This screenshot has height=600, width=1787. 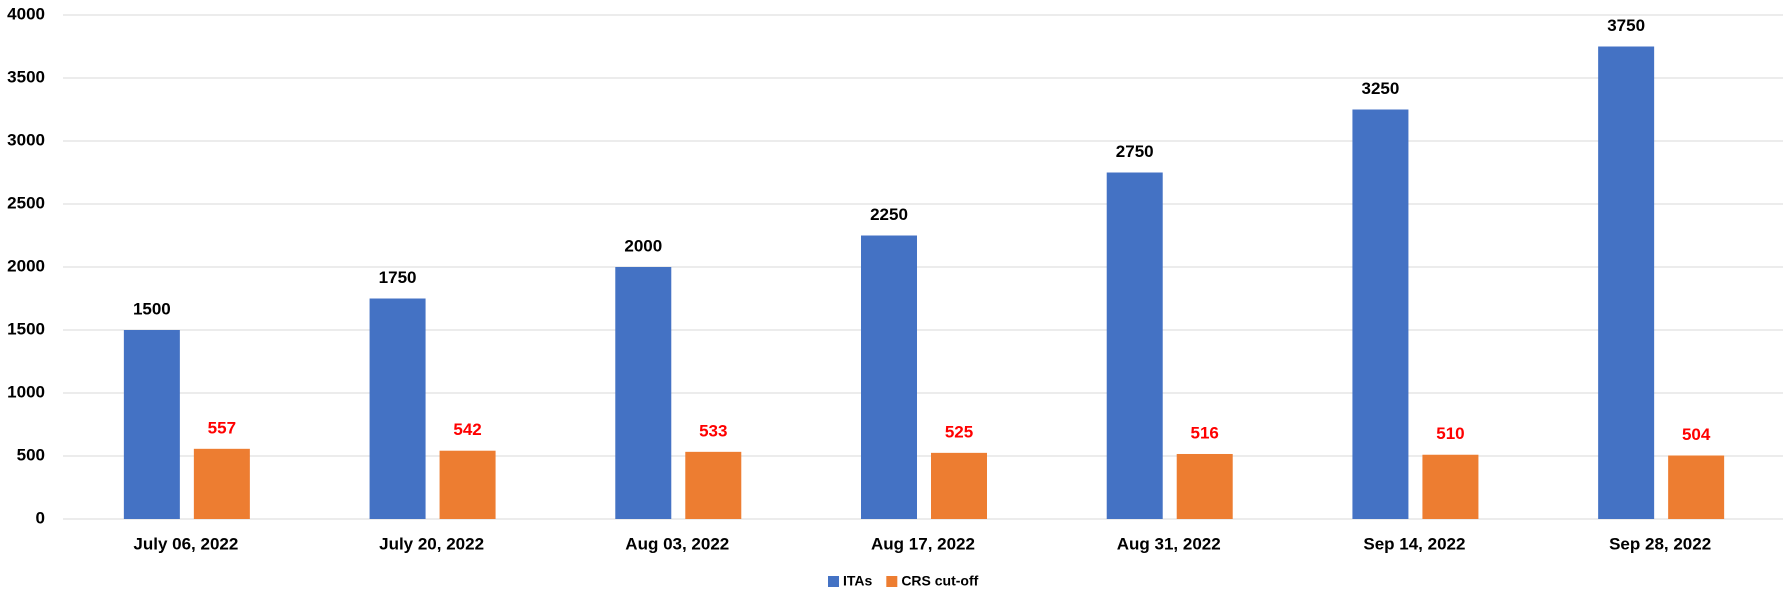 I want to click on value-label: 542, so click(x=467, y=429).